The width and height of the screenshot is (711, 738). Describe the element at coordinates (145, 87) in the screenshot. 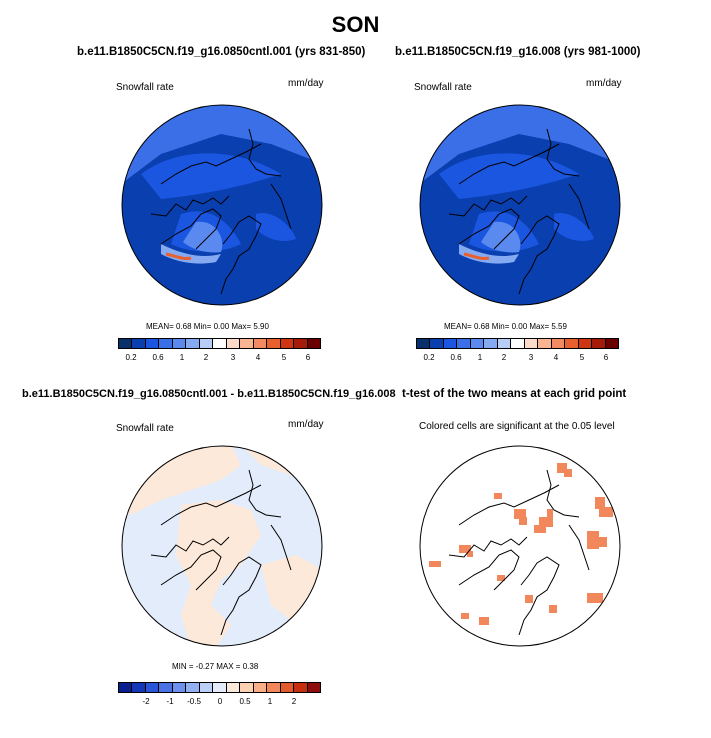

I see `panel-1-left-label: Snowfall rate` at that location.